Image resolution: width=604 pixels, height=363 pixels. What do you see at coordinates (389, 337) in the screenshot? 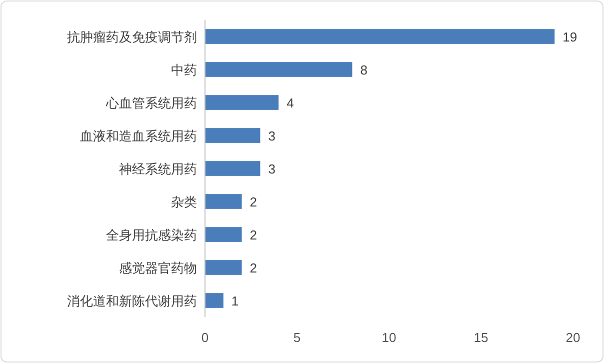
I see `x-tick-label: 10` at bounding box center [389, 337].